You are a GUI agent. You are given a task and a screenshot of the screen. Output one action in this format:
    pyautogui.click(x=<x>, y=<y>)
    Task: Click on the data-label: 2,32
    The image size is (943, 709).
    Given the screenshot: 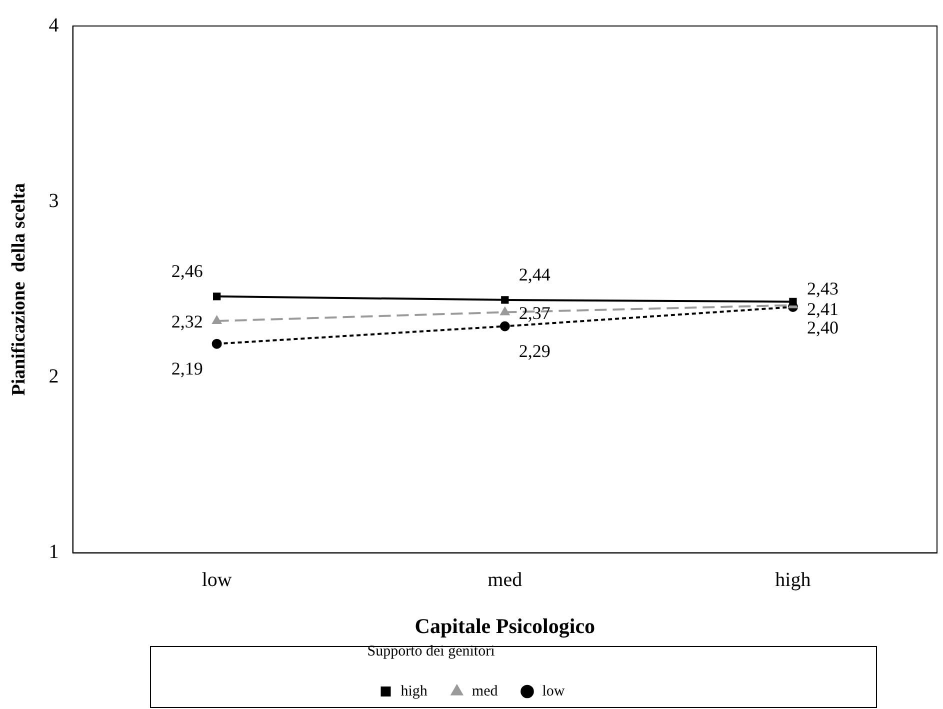 What is the action you would take?
    pyautogui.click(x=187, y=322)
    